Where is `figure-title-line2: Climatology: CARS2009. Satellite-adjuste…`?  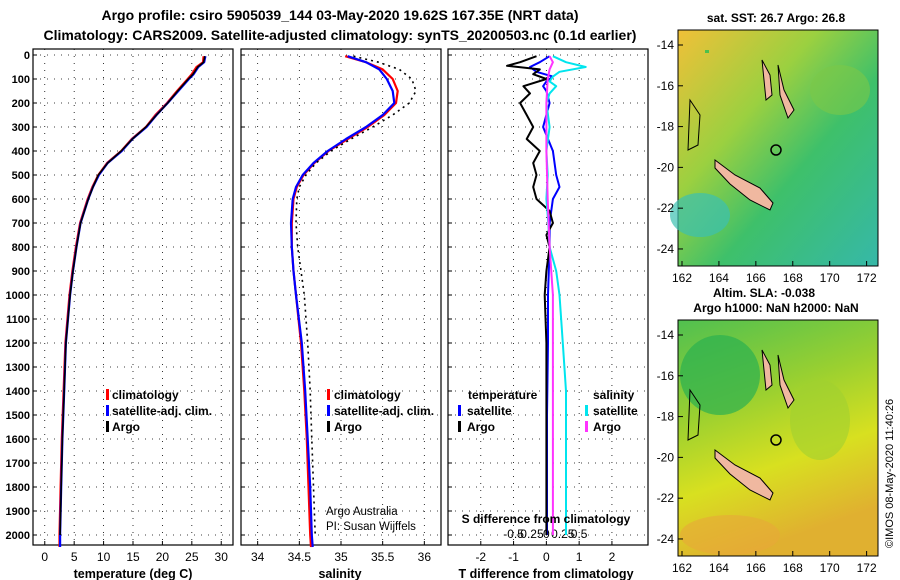
figure-title-line2: Climatology: CARS2009. Satellite-adjuste… is located at coordinates (340, 35).